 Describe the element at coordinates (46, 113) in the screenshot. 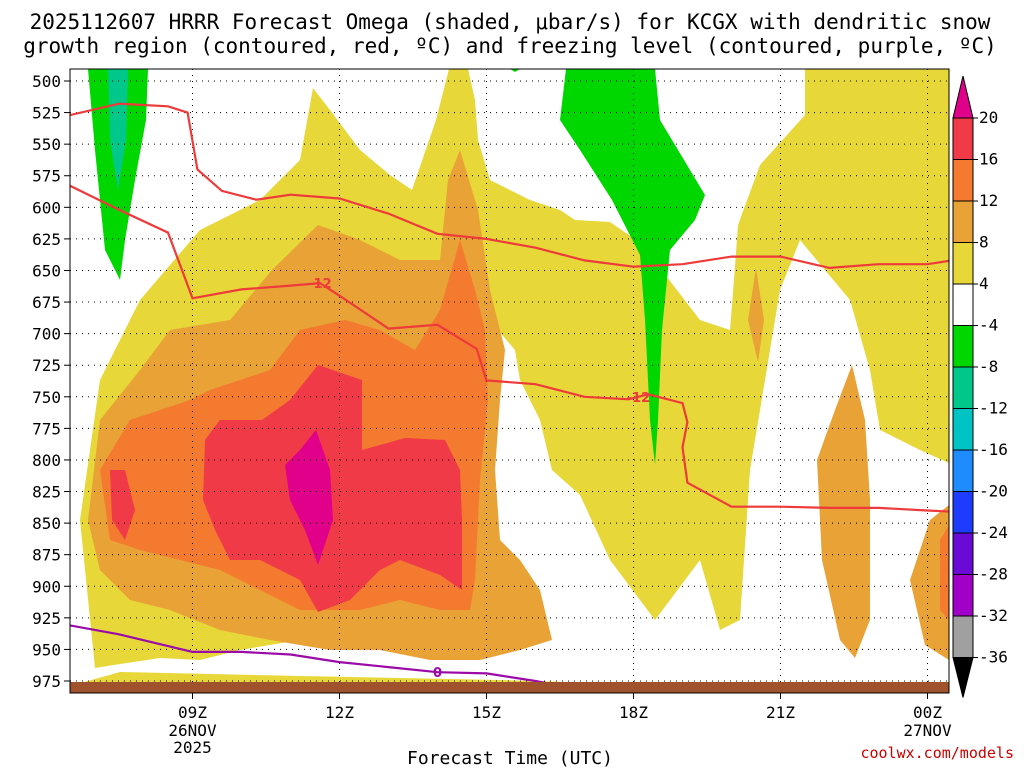

I see `y-tick-label: 525` at that location.